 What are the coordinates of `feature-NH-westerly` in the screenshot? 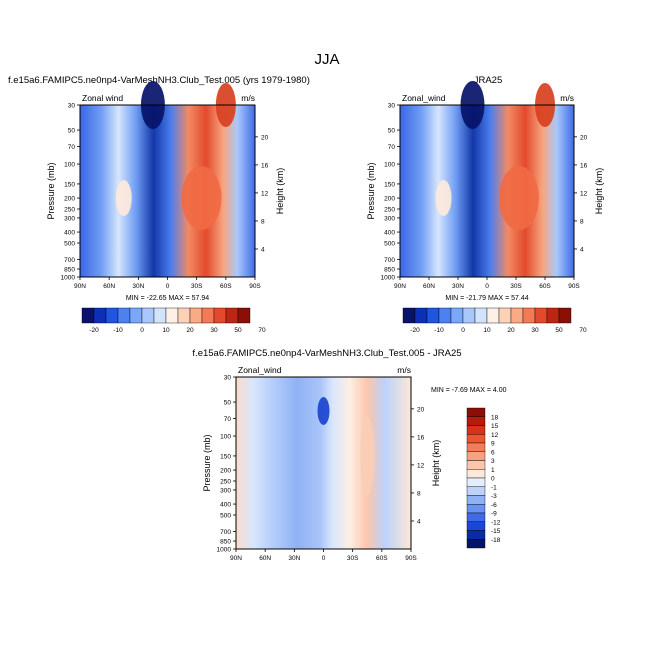 It's located at (123, 198).